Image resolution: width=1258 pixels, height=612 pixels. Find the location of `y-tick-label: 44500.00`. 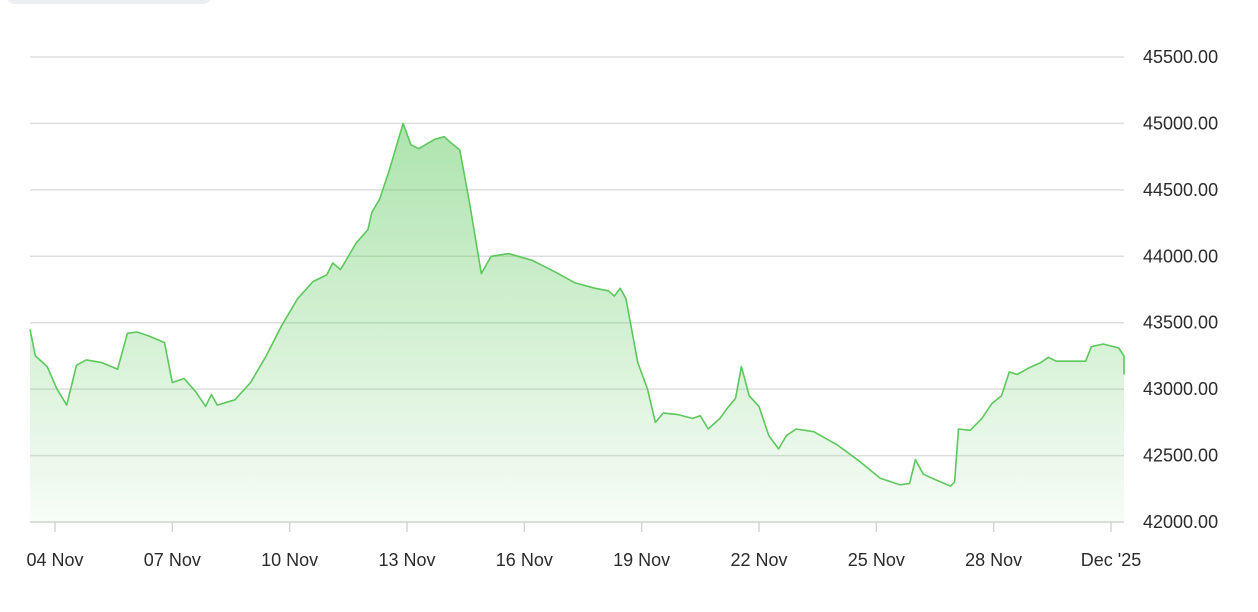

y-tick-label: 44500.00 is located at coordinates (1180, 190).